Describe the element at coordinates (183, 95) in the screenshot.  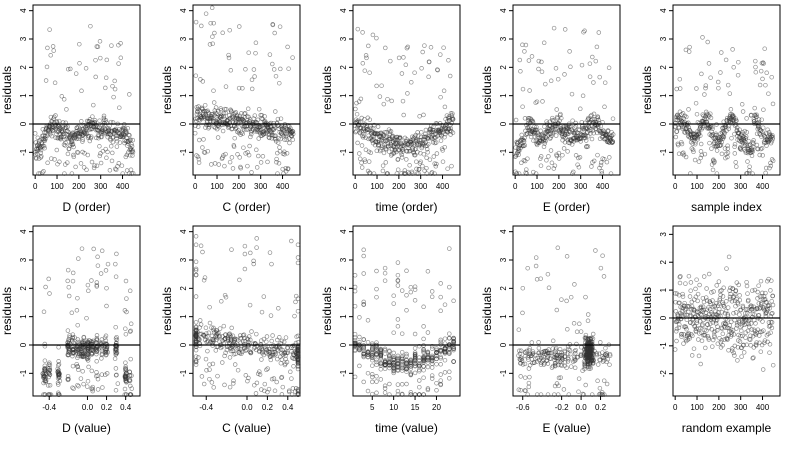
I see `y-tick-label: 1` at that location.